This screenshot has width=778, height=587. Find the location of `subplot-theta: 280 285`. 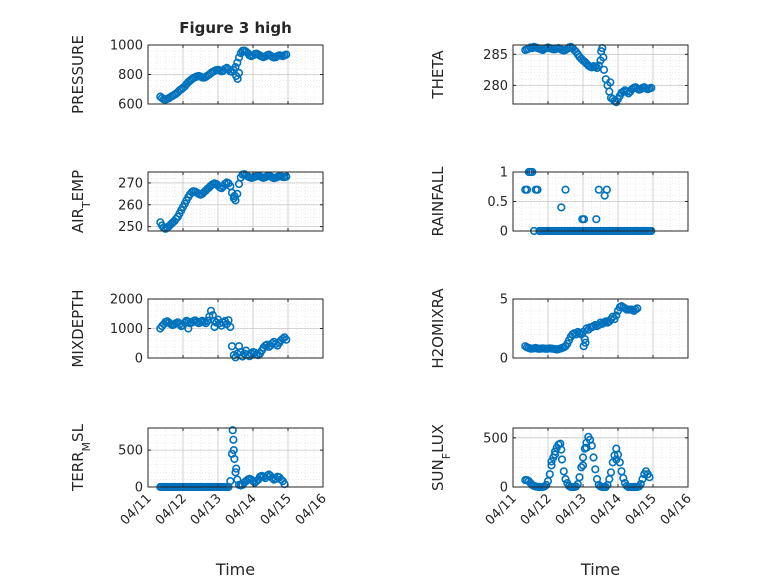

subplot-theta: 280 285 is located at coordinates (586, 74).